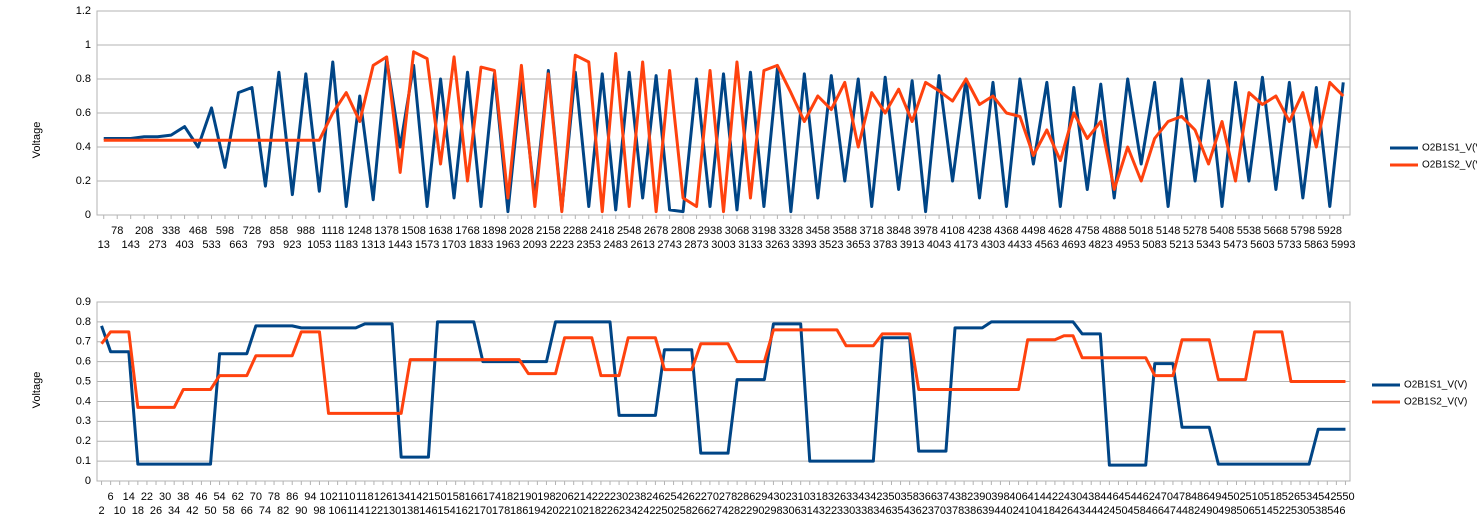 Image resolution: width=1477 pixels, height=518 pixels. What do you see at coordinates (446, 511) in the screenshot?
I see `x-tick-label: 154` at bounding box center [446, 511].